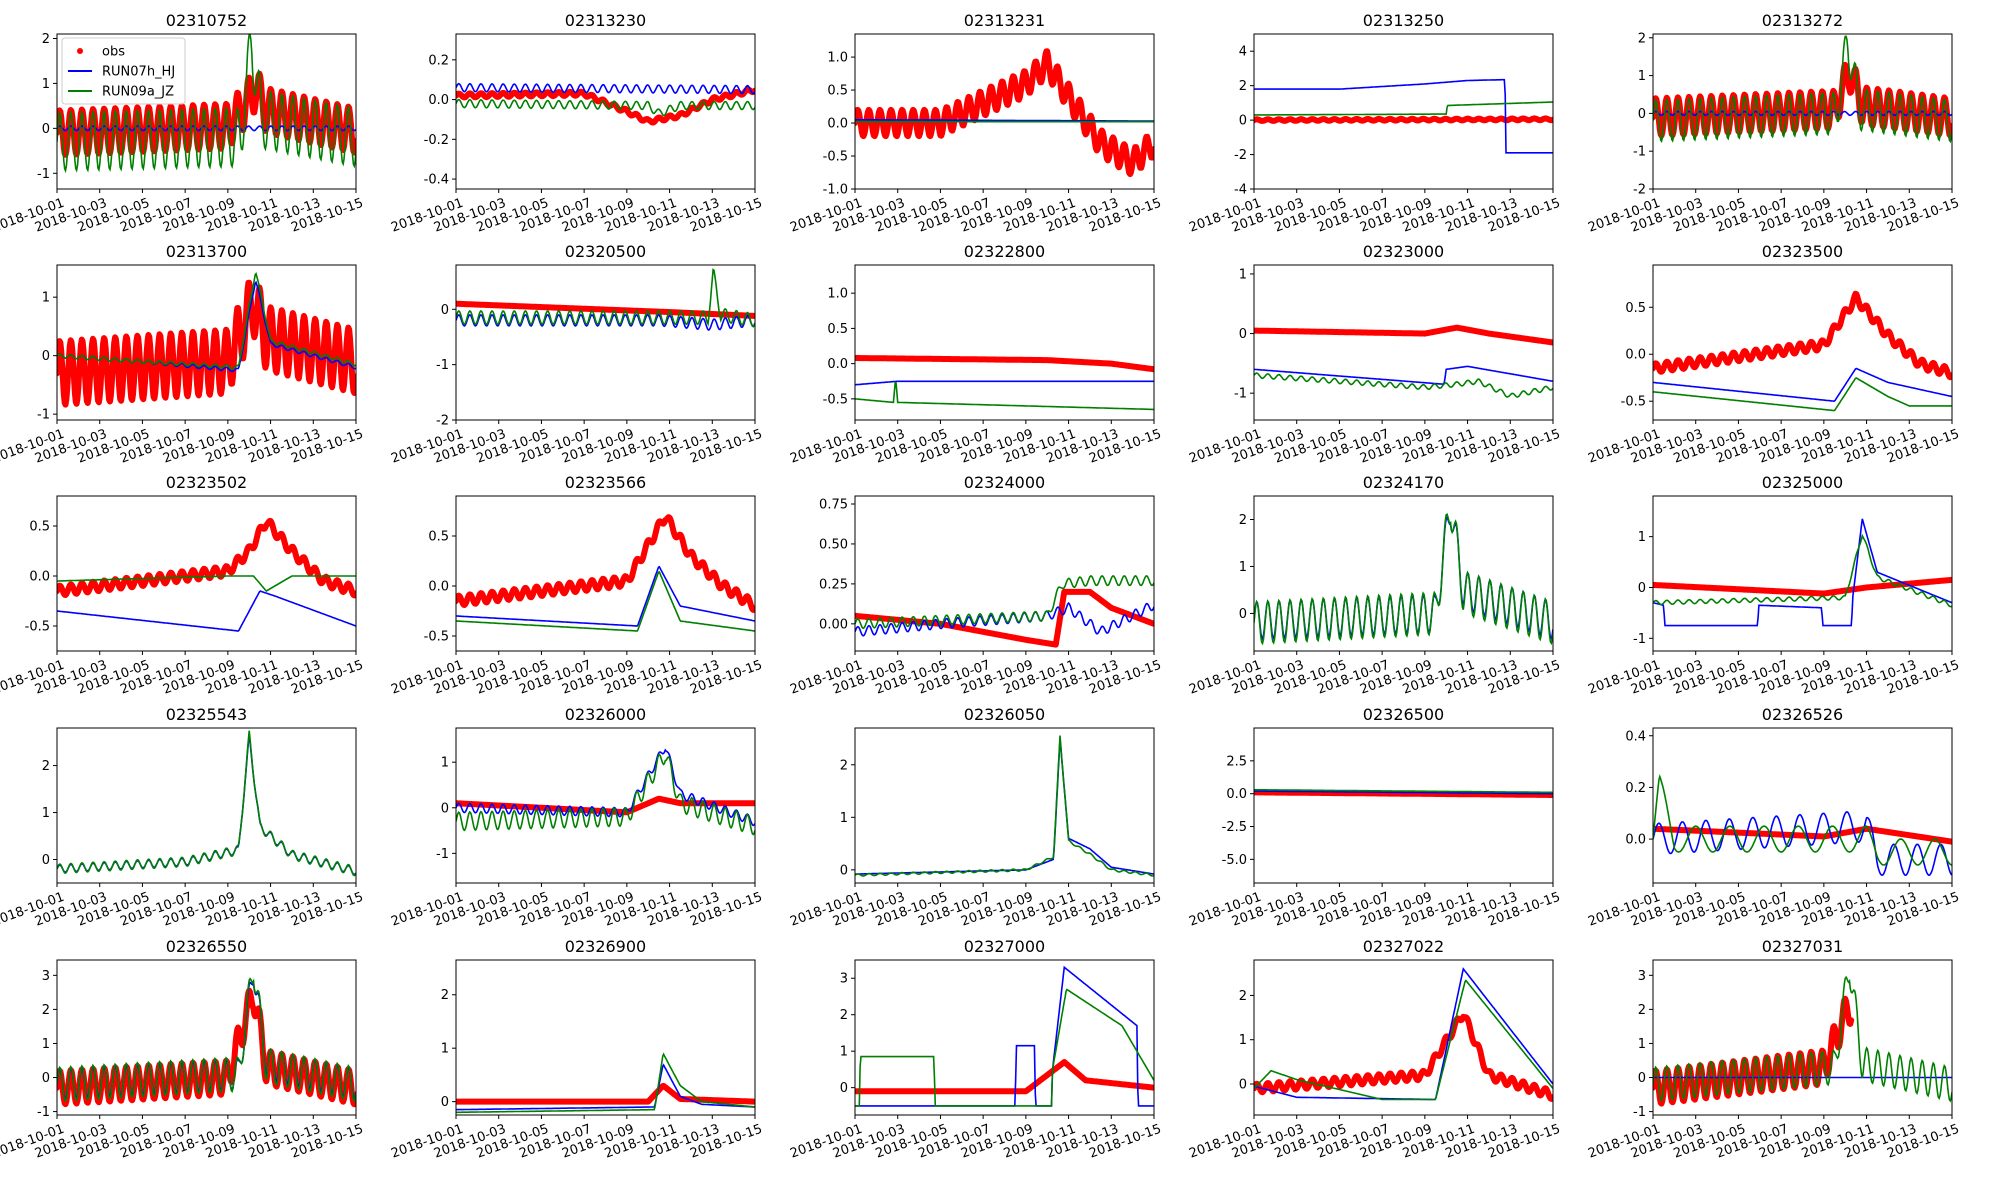  What do you see at coordinates (605, 482) in the screenshot?
I see `subplot-title: 02323566` at bounding box center [605, 482].